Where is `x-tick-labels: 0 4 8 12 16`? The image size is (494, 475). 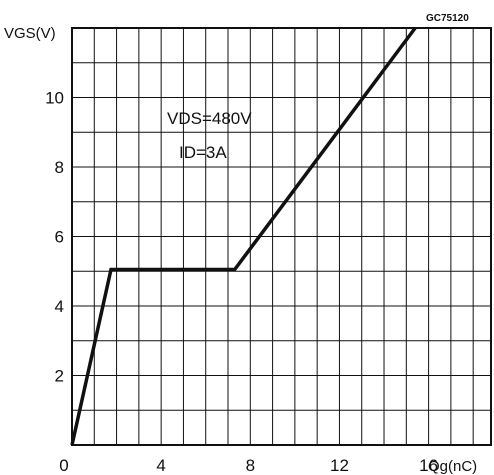 x-tick-labels: 0 4 8 12 16 is located at coordinates (248, 465).